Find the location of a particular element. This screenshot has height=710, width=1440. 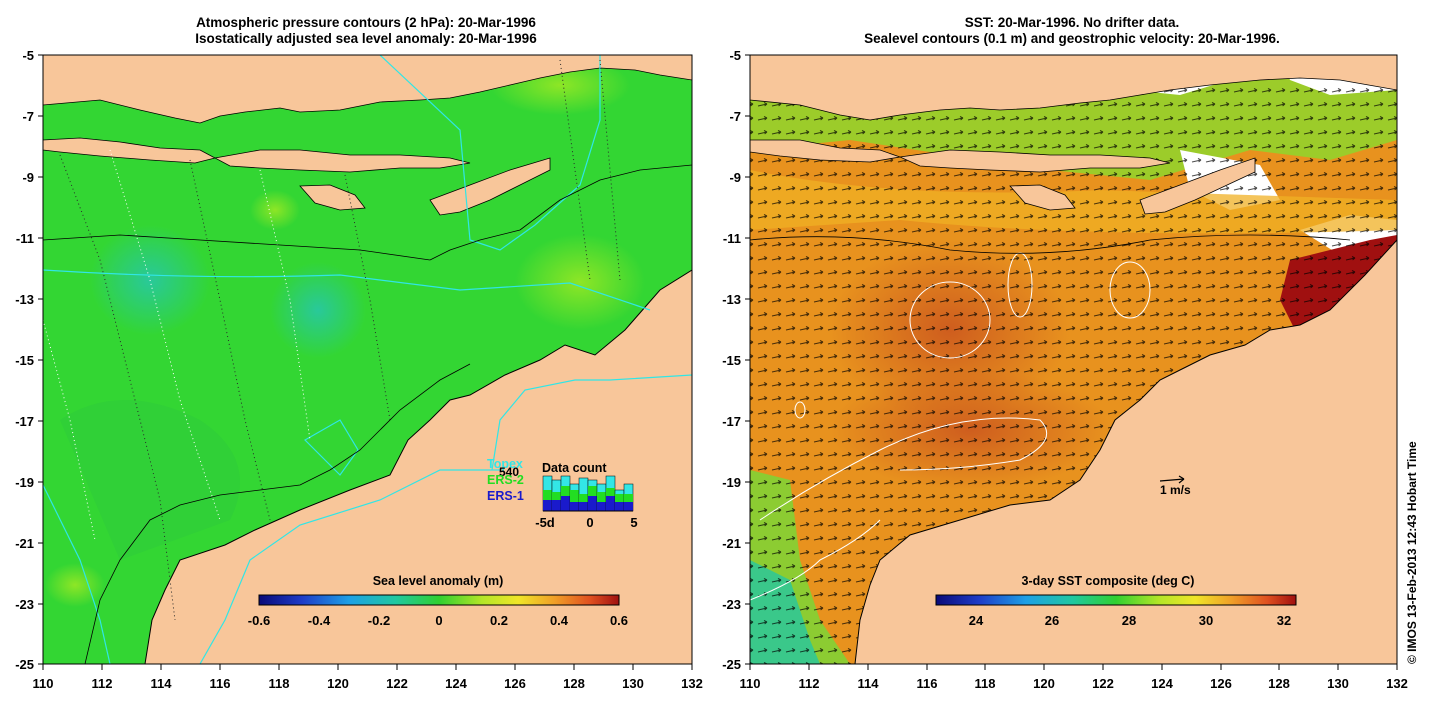

right-lon-label: 120 is located at coordinates (1044, 683).